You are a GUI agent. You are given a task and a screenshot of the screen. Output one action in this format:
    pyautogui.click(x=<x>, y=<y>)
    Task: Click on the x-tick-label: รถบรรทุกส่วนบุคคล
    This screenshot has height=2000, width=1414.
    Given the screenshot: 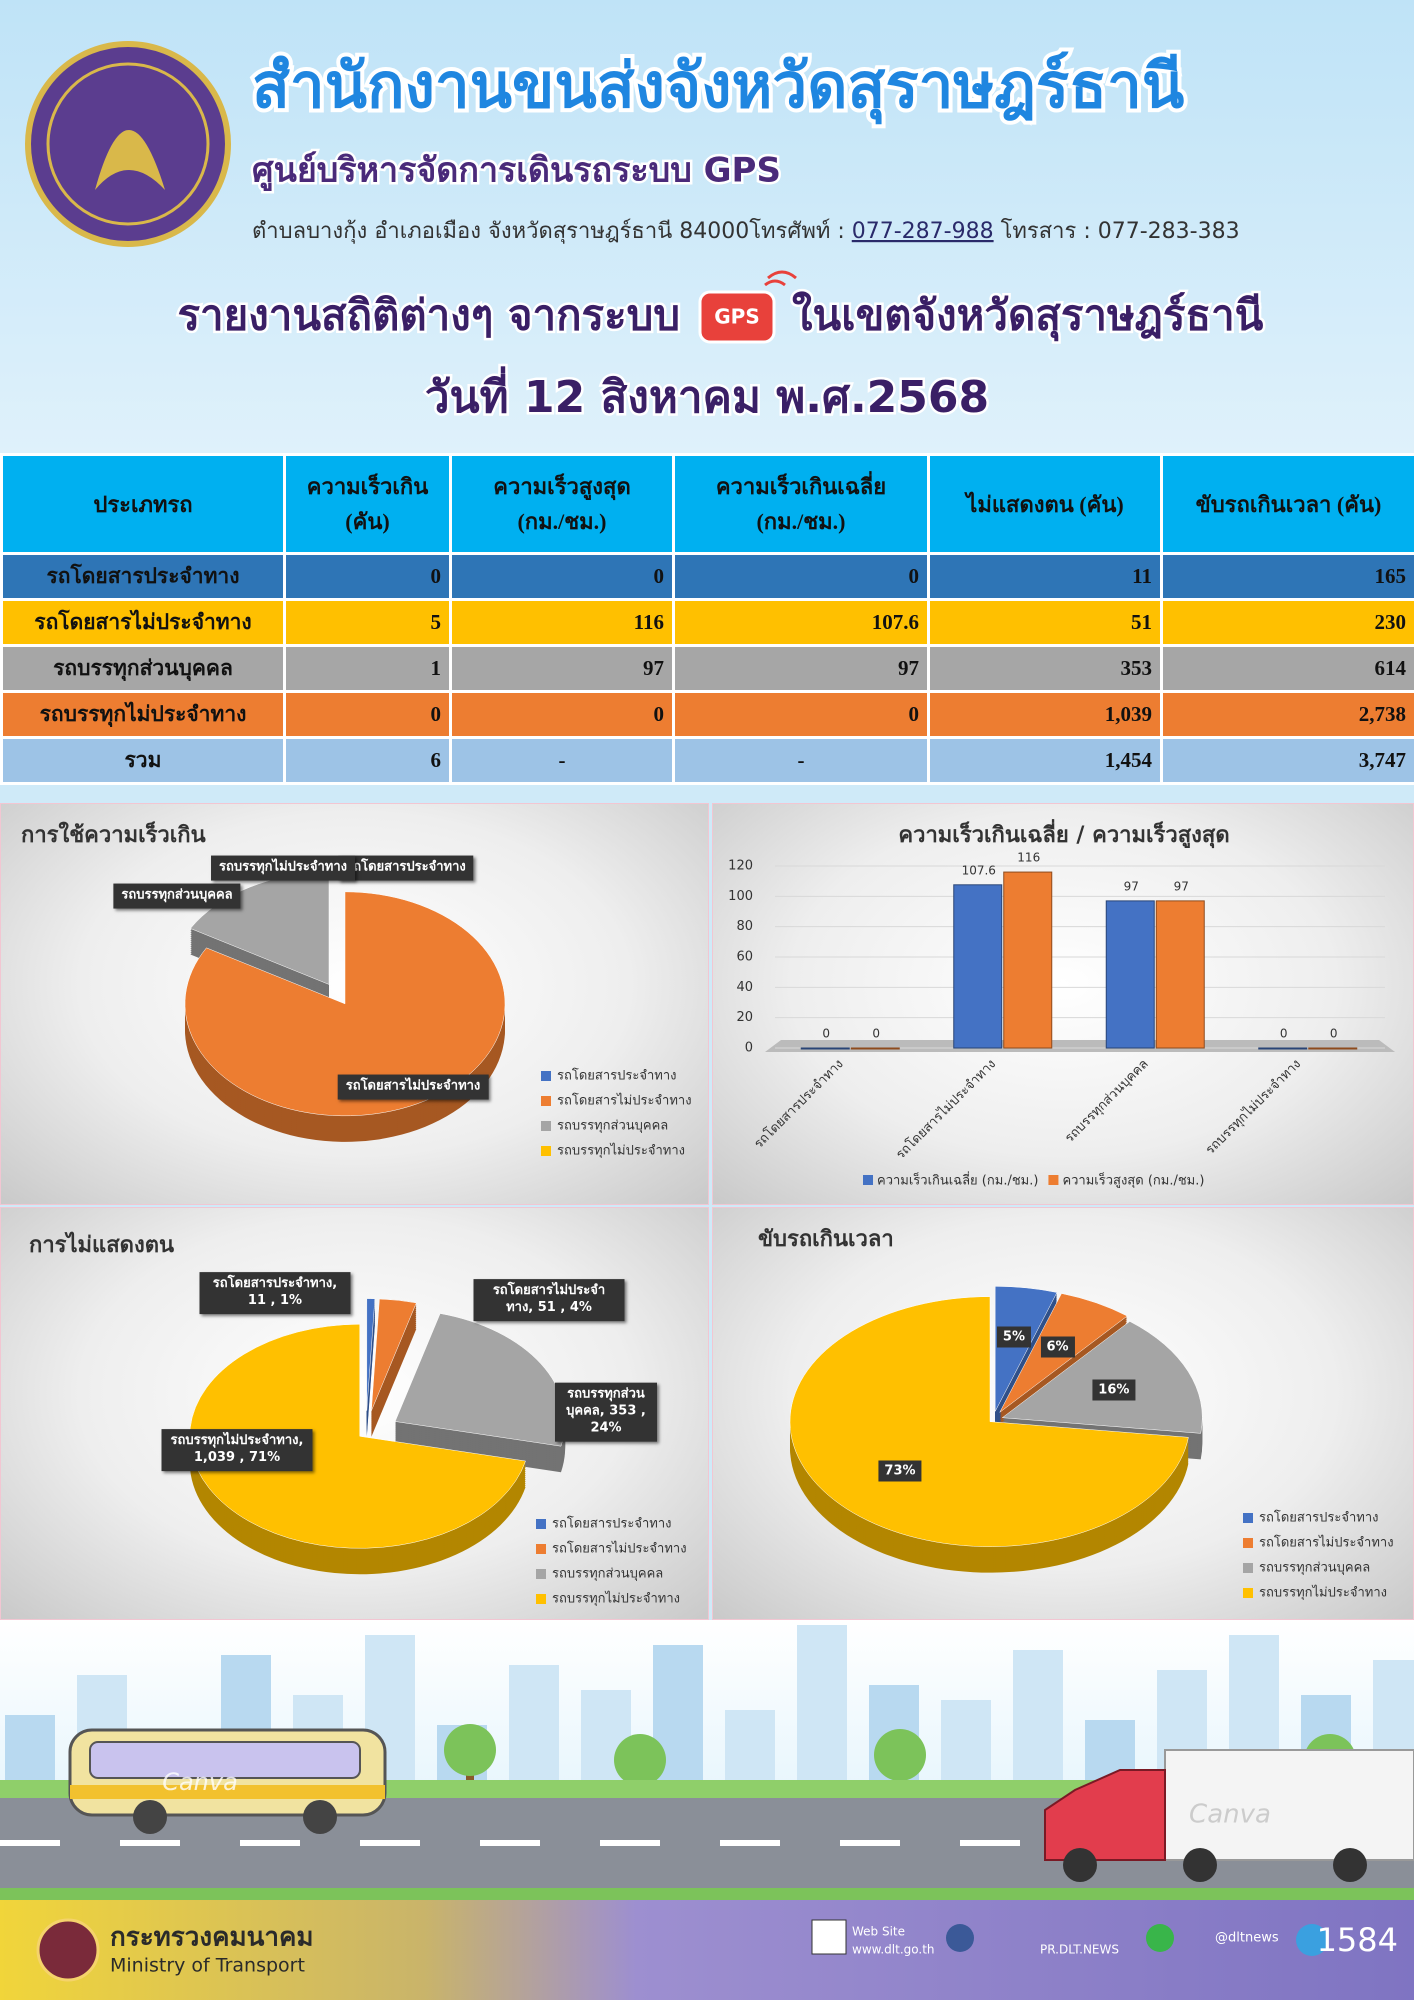 What is the action you would take?
    pyautogui.click(x=1106, y=1101)
    